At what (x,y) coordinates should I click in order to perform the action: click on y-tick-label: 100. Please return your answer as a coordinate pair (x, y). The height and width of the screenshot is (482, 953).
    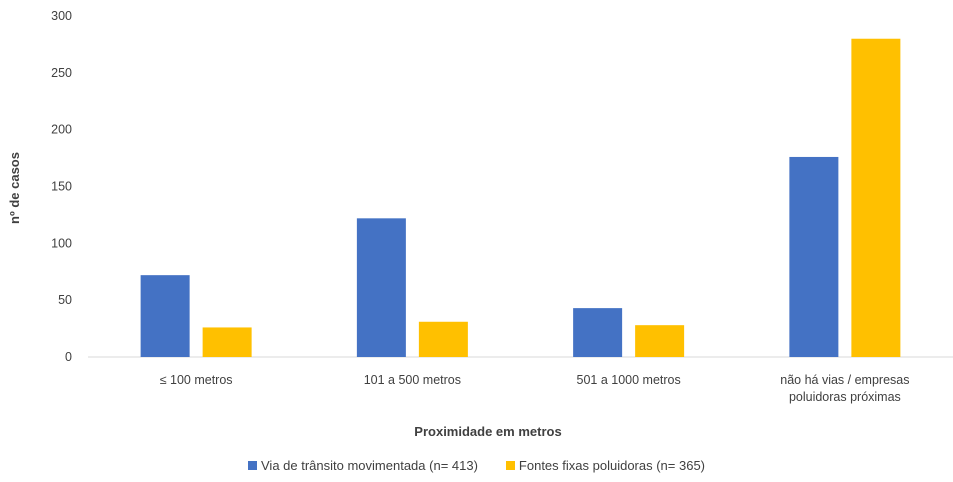
    Looking at the image, I should click on (61, 243).